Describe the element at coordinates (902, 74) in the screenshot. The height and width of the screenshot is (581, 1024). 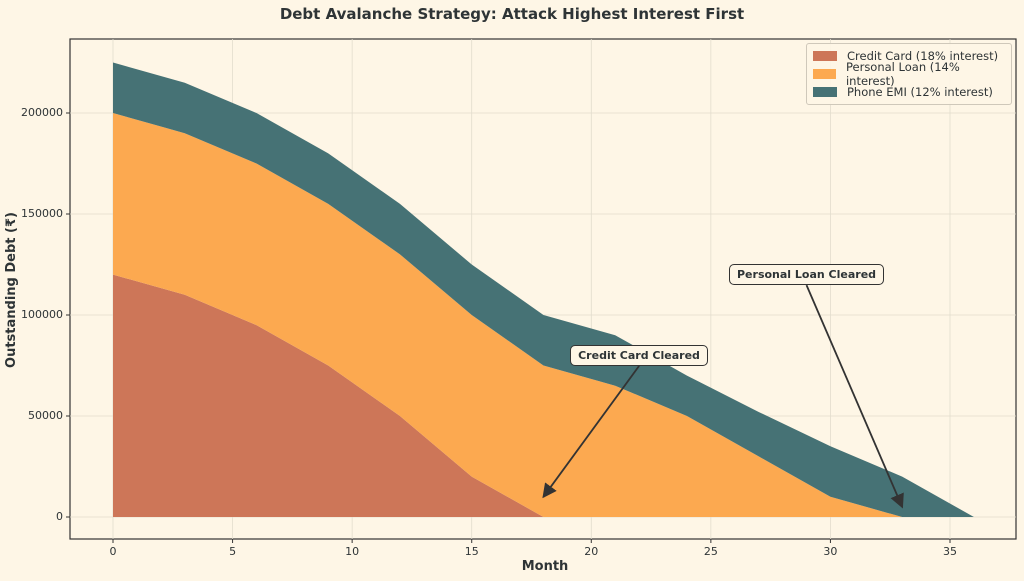
I see `legend-label: Personal Loan (14% interest)` at that location.